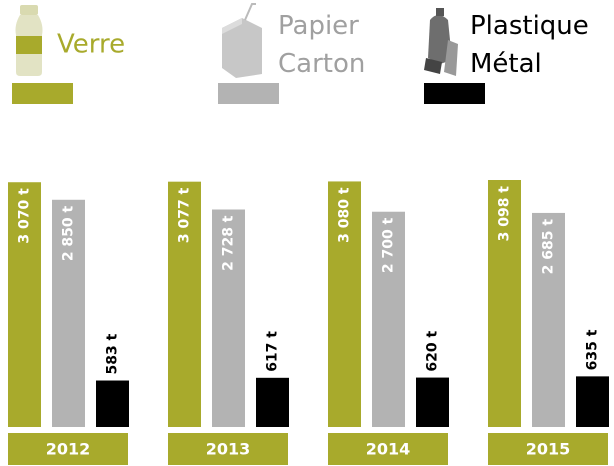  What do you see at coordinates (345, 215) in the screenshot?
I see `value-label: 3 080 t` at bounding box center [345, 215].